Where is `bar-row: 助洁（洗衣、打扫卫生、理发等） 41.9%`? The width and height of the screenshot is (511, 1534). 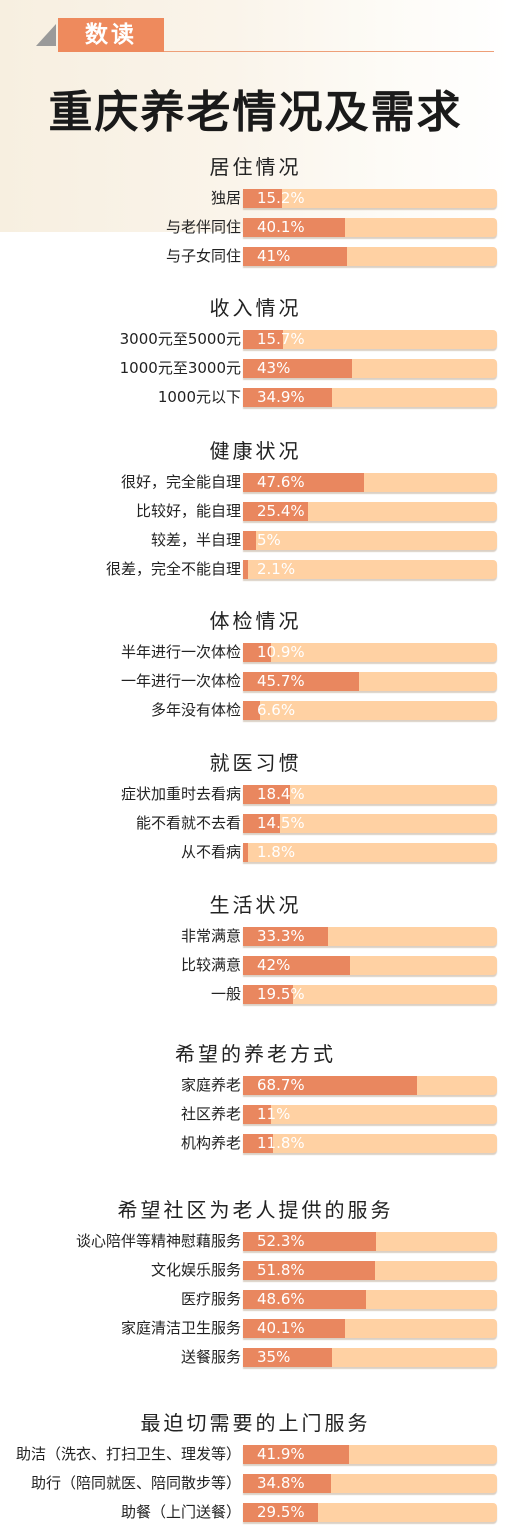 bar-row: 助洁（洗衣、打扫卫生、理发等） 41.9% is located at coordinates (255, 1454).